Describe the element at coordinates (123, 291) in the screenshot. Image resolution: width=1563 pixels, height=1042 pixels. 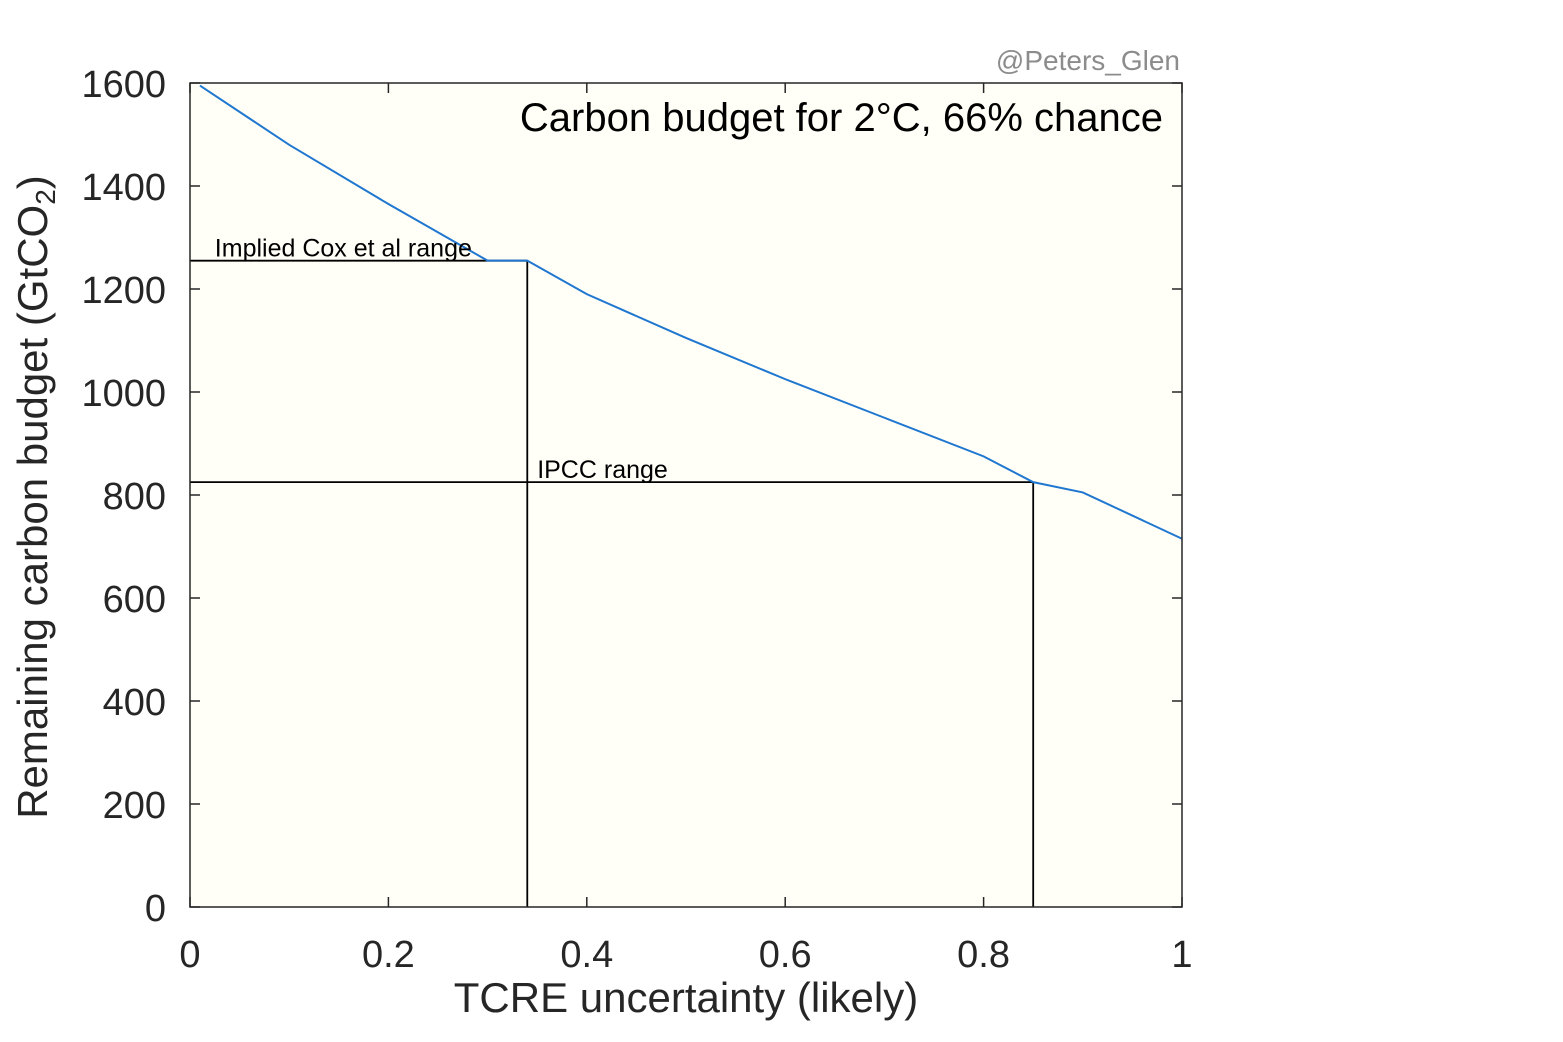
I see `y-tick-label: 1200` at that location.